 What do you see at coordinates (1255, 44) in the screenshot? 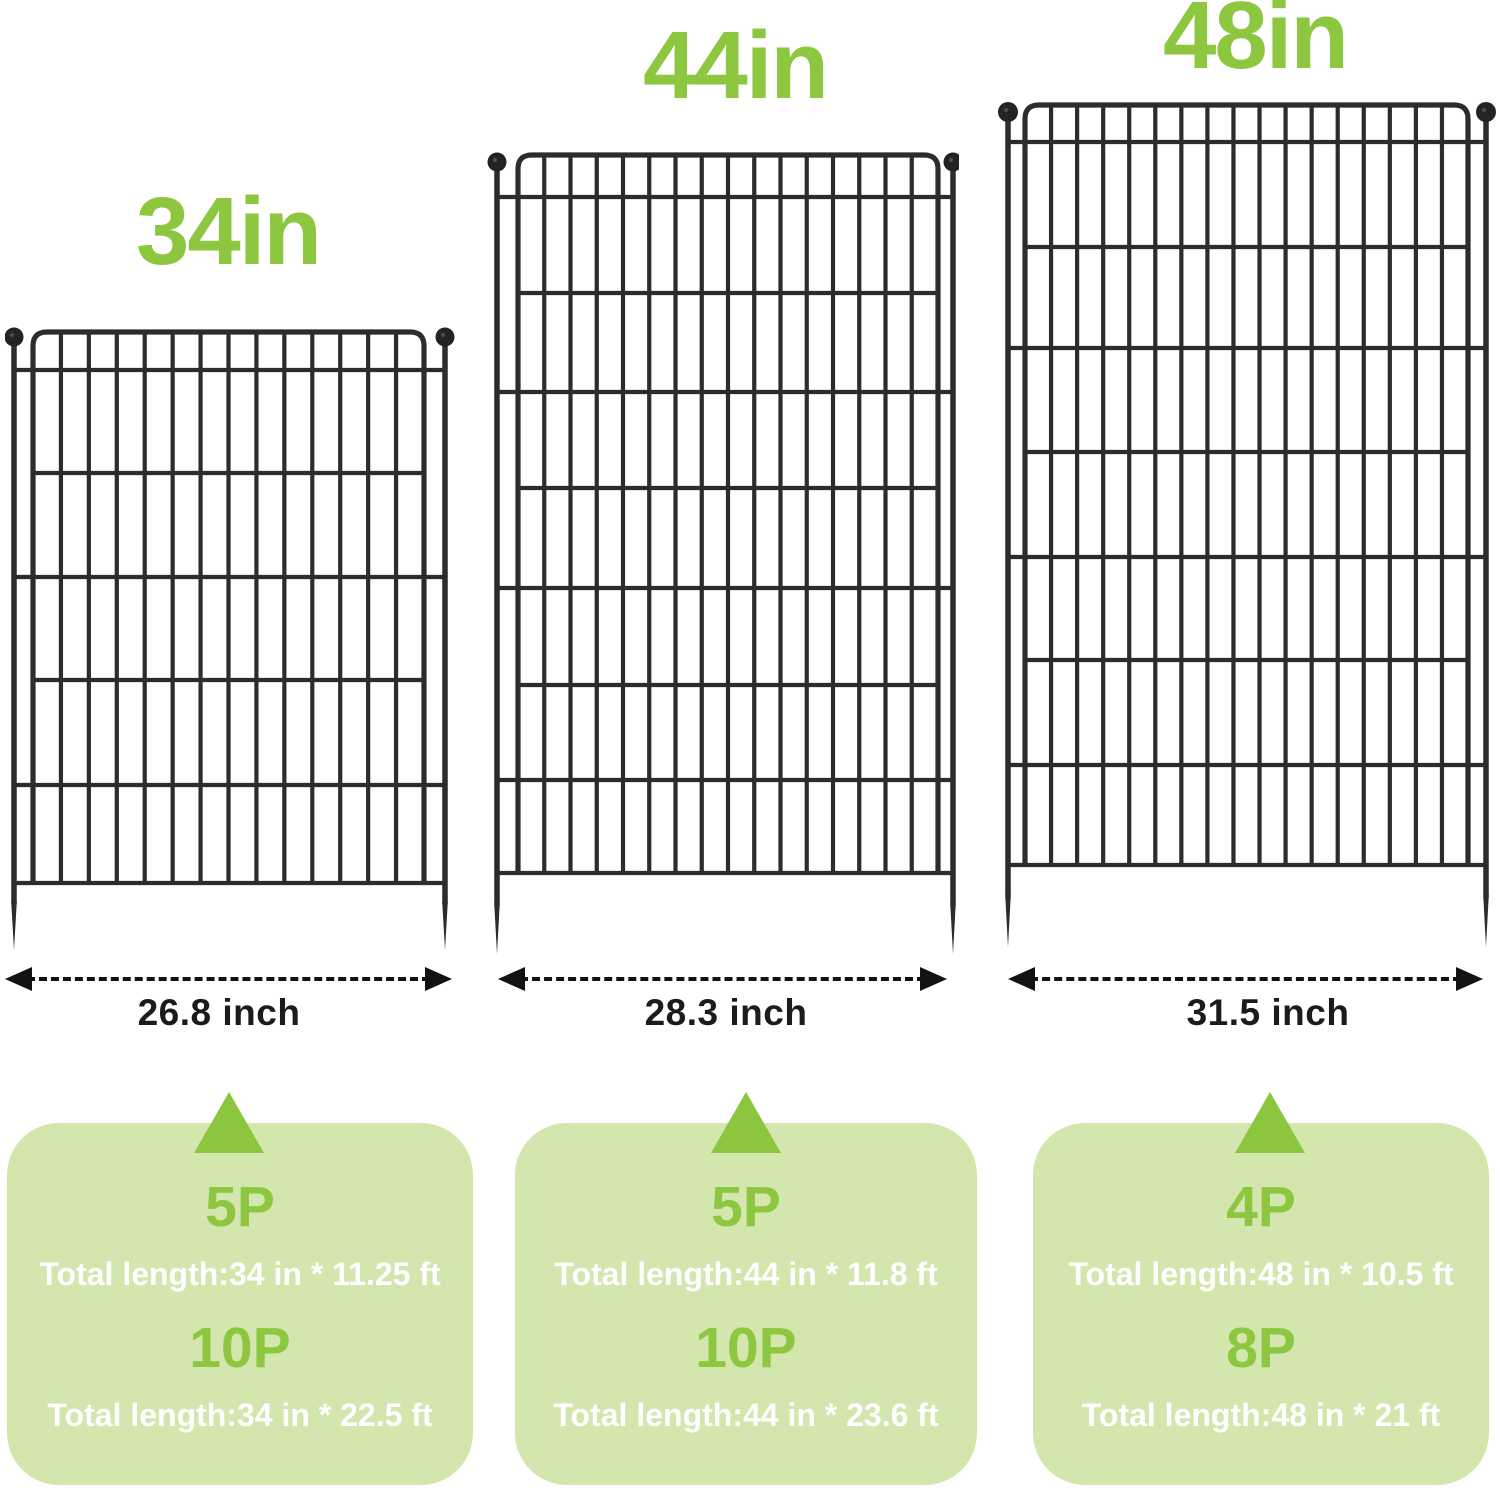
I see `height-label-48in: 48in` at bounding box center [1255, 44].